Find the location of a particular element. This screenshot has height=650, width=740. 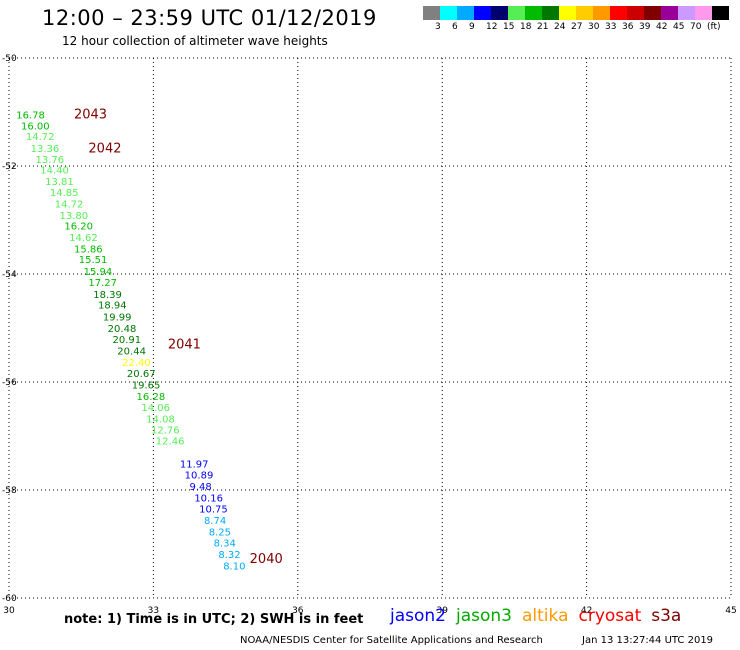

satellite-jason3: jason3 is located at coordinates (484, 616).